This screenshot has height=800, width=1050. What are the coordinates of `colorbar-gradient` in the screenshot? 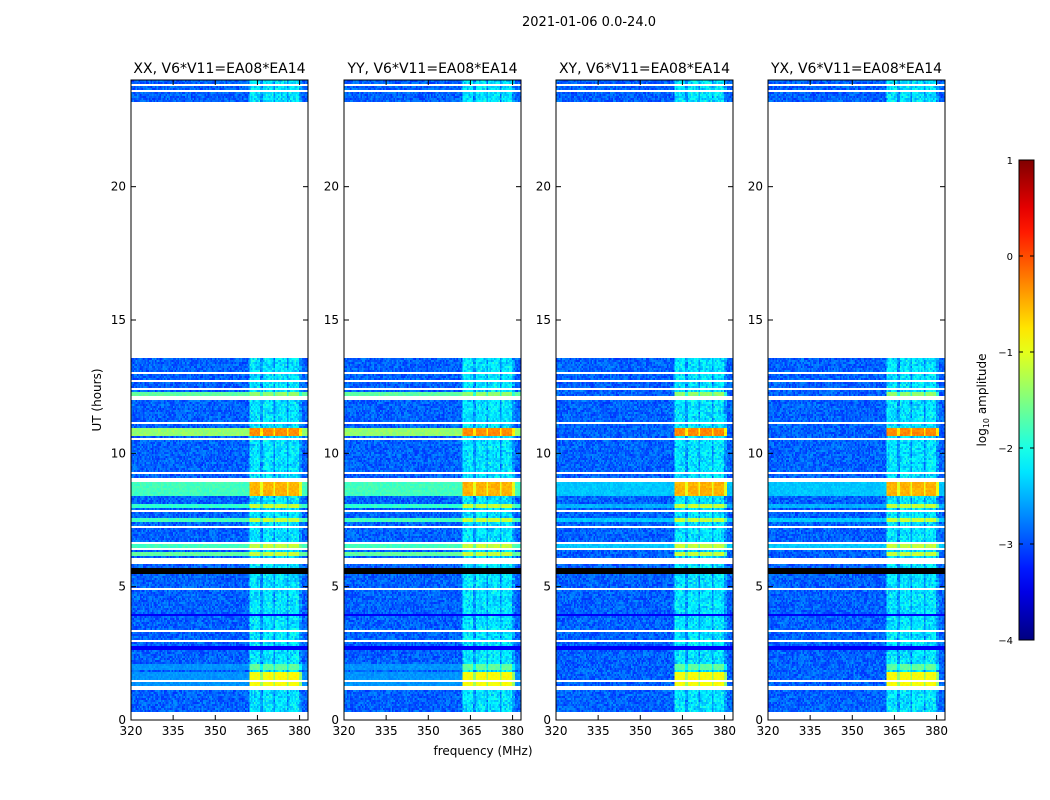 It's located at (1026, 400).